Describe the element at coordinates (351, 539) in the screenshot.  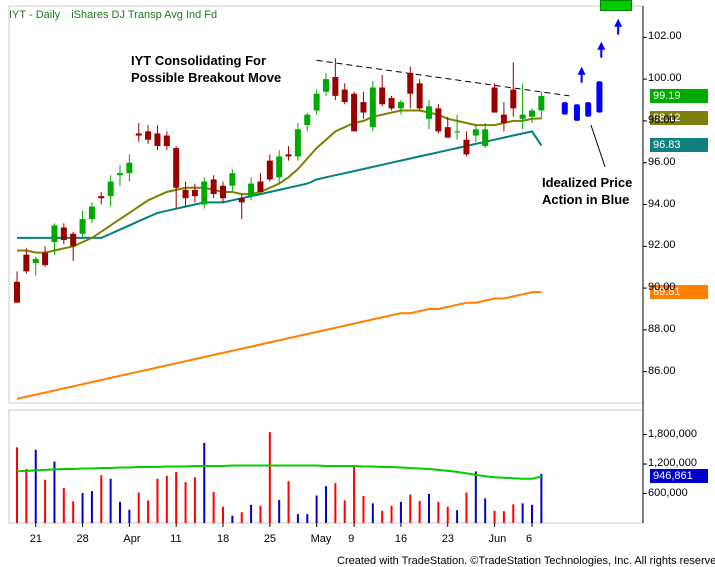
I see `x-tick-label: 9` at that location.